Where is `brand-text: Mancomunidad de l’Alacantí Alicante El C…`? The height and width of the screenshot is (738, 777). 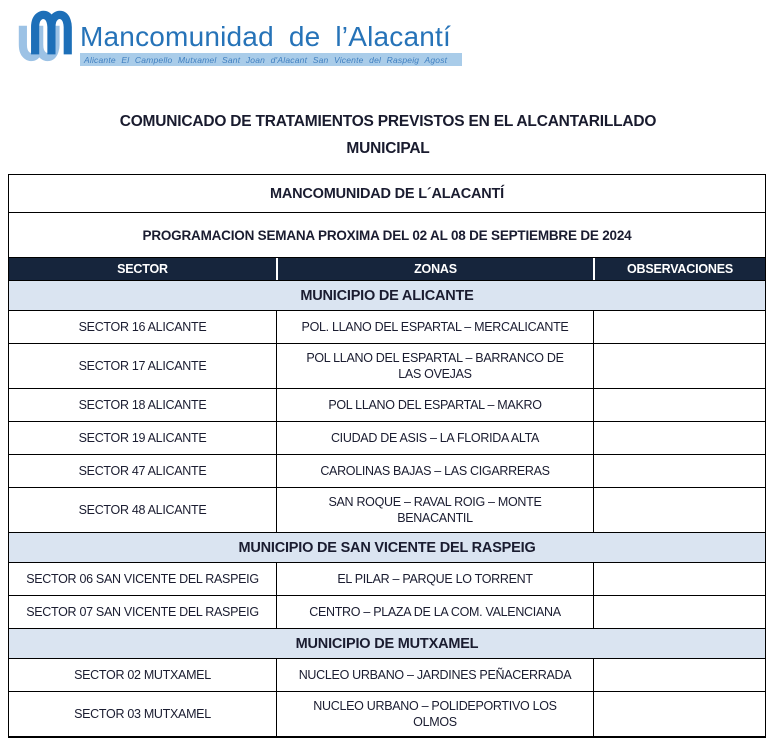
brand-text: Mancomunidad de l’Alacantí Alicante El C… is located at coordinates (271, 44).